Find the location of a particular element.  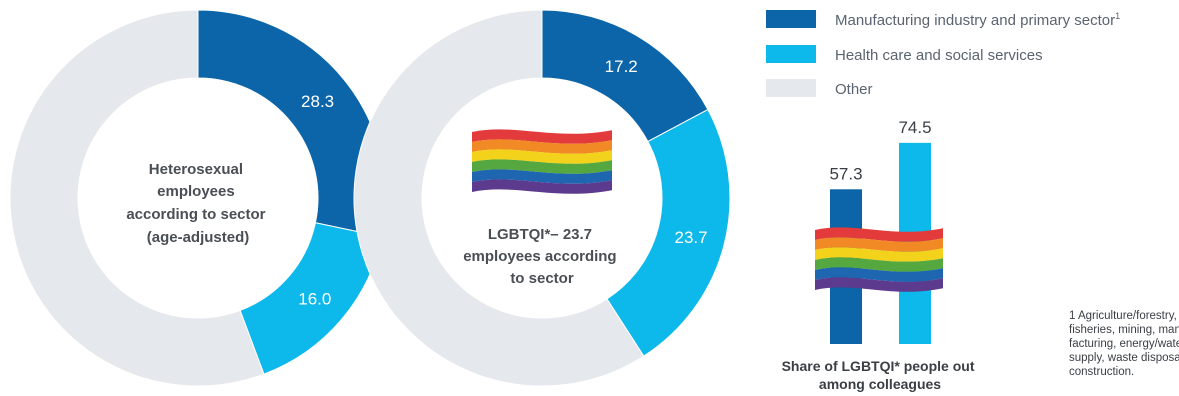

bar-title-line: among colleagues is located at coordinates (880, 384).